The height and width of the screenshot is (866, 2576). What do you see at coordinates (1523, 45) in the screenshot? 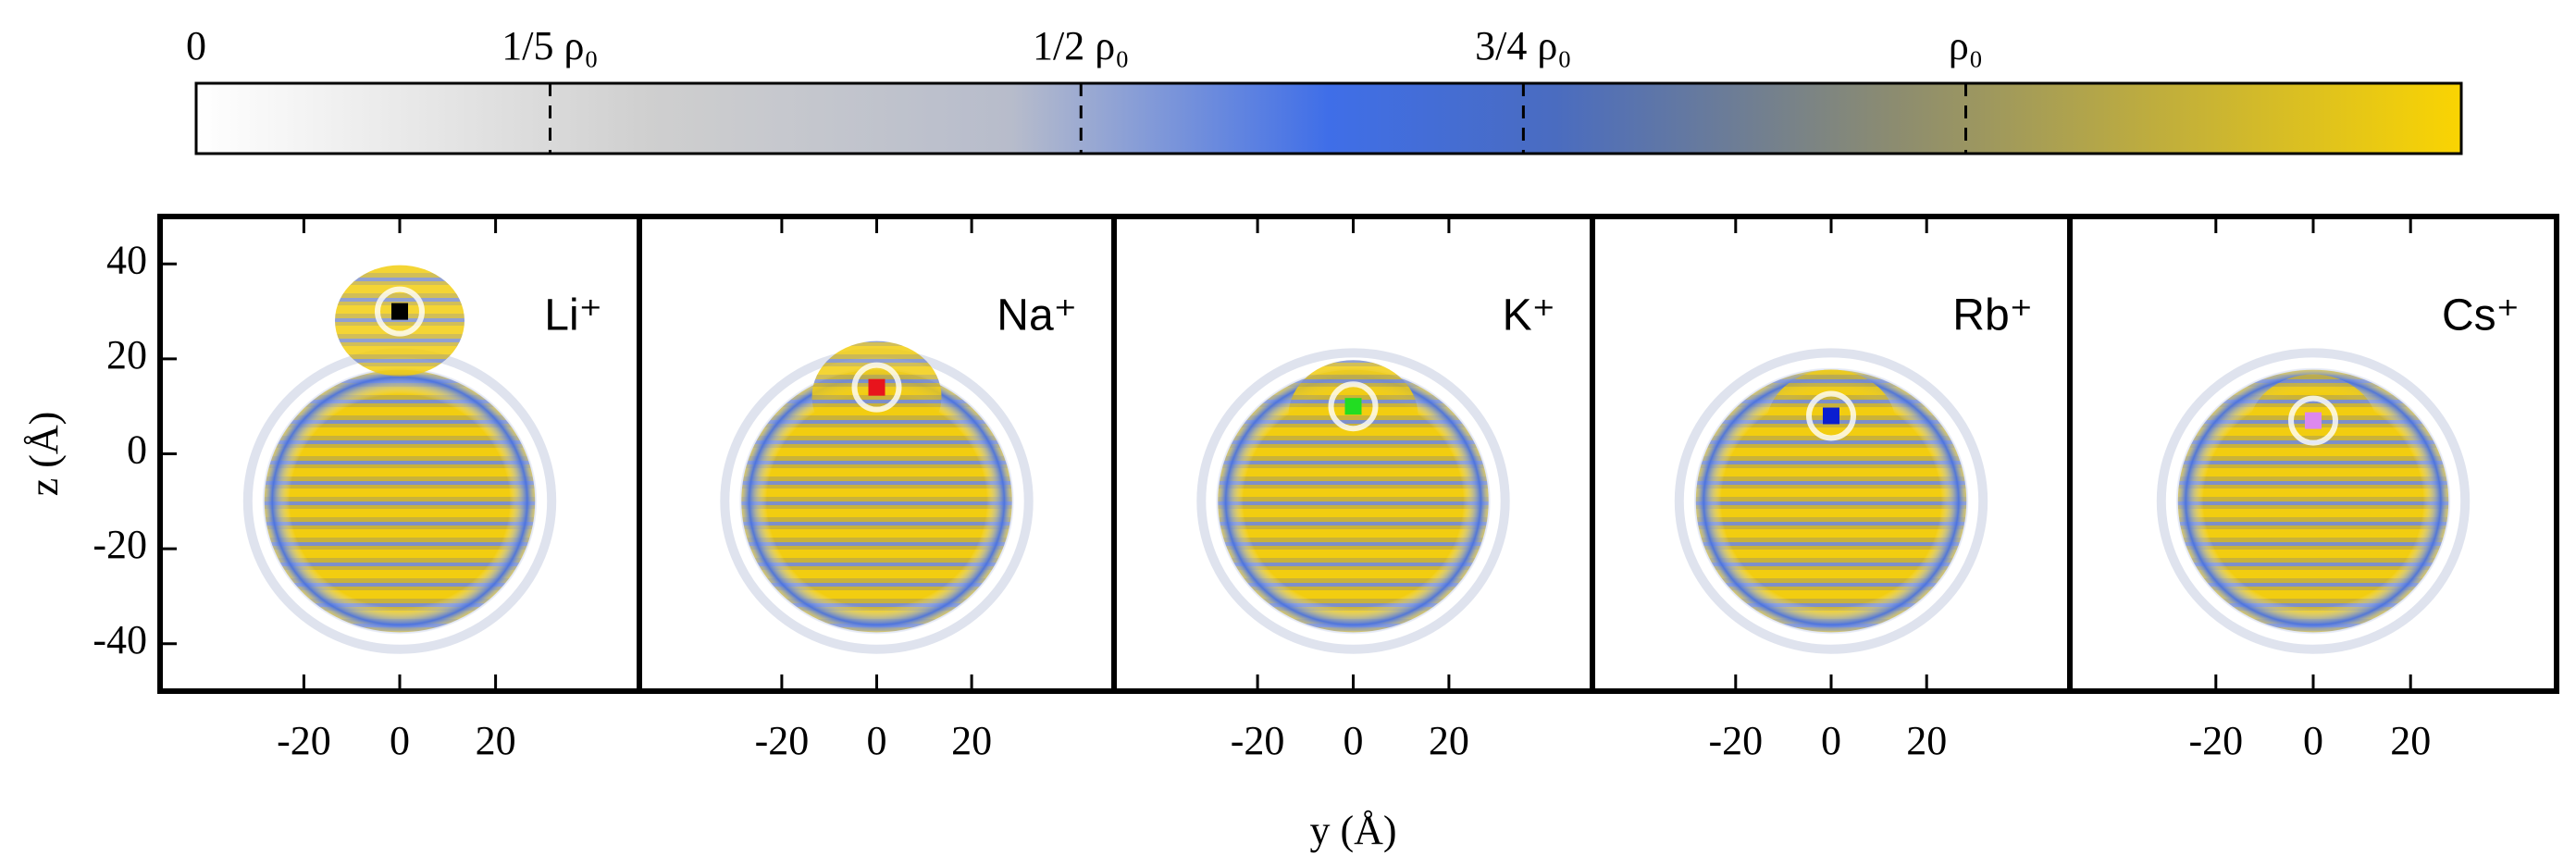
I see `colorbar-tick-label: 3/4 ρ₀` at bounding box center [1523, 45].